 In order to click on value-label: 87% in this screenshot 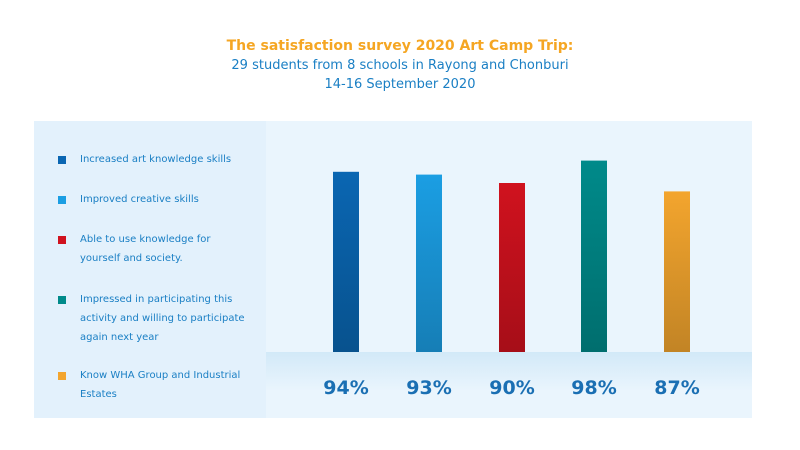, I will do `click(676, 388)`.